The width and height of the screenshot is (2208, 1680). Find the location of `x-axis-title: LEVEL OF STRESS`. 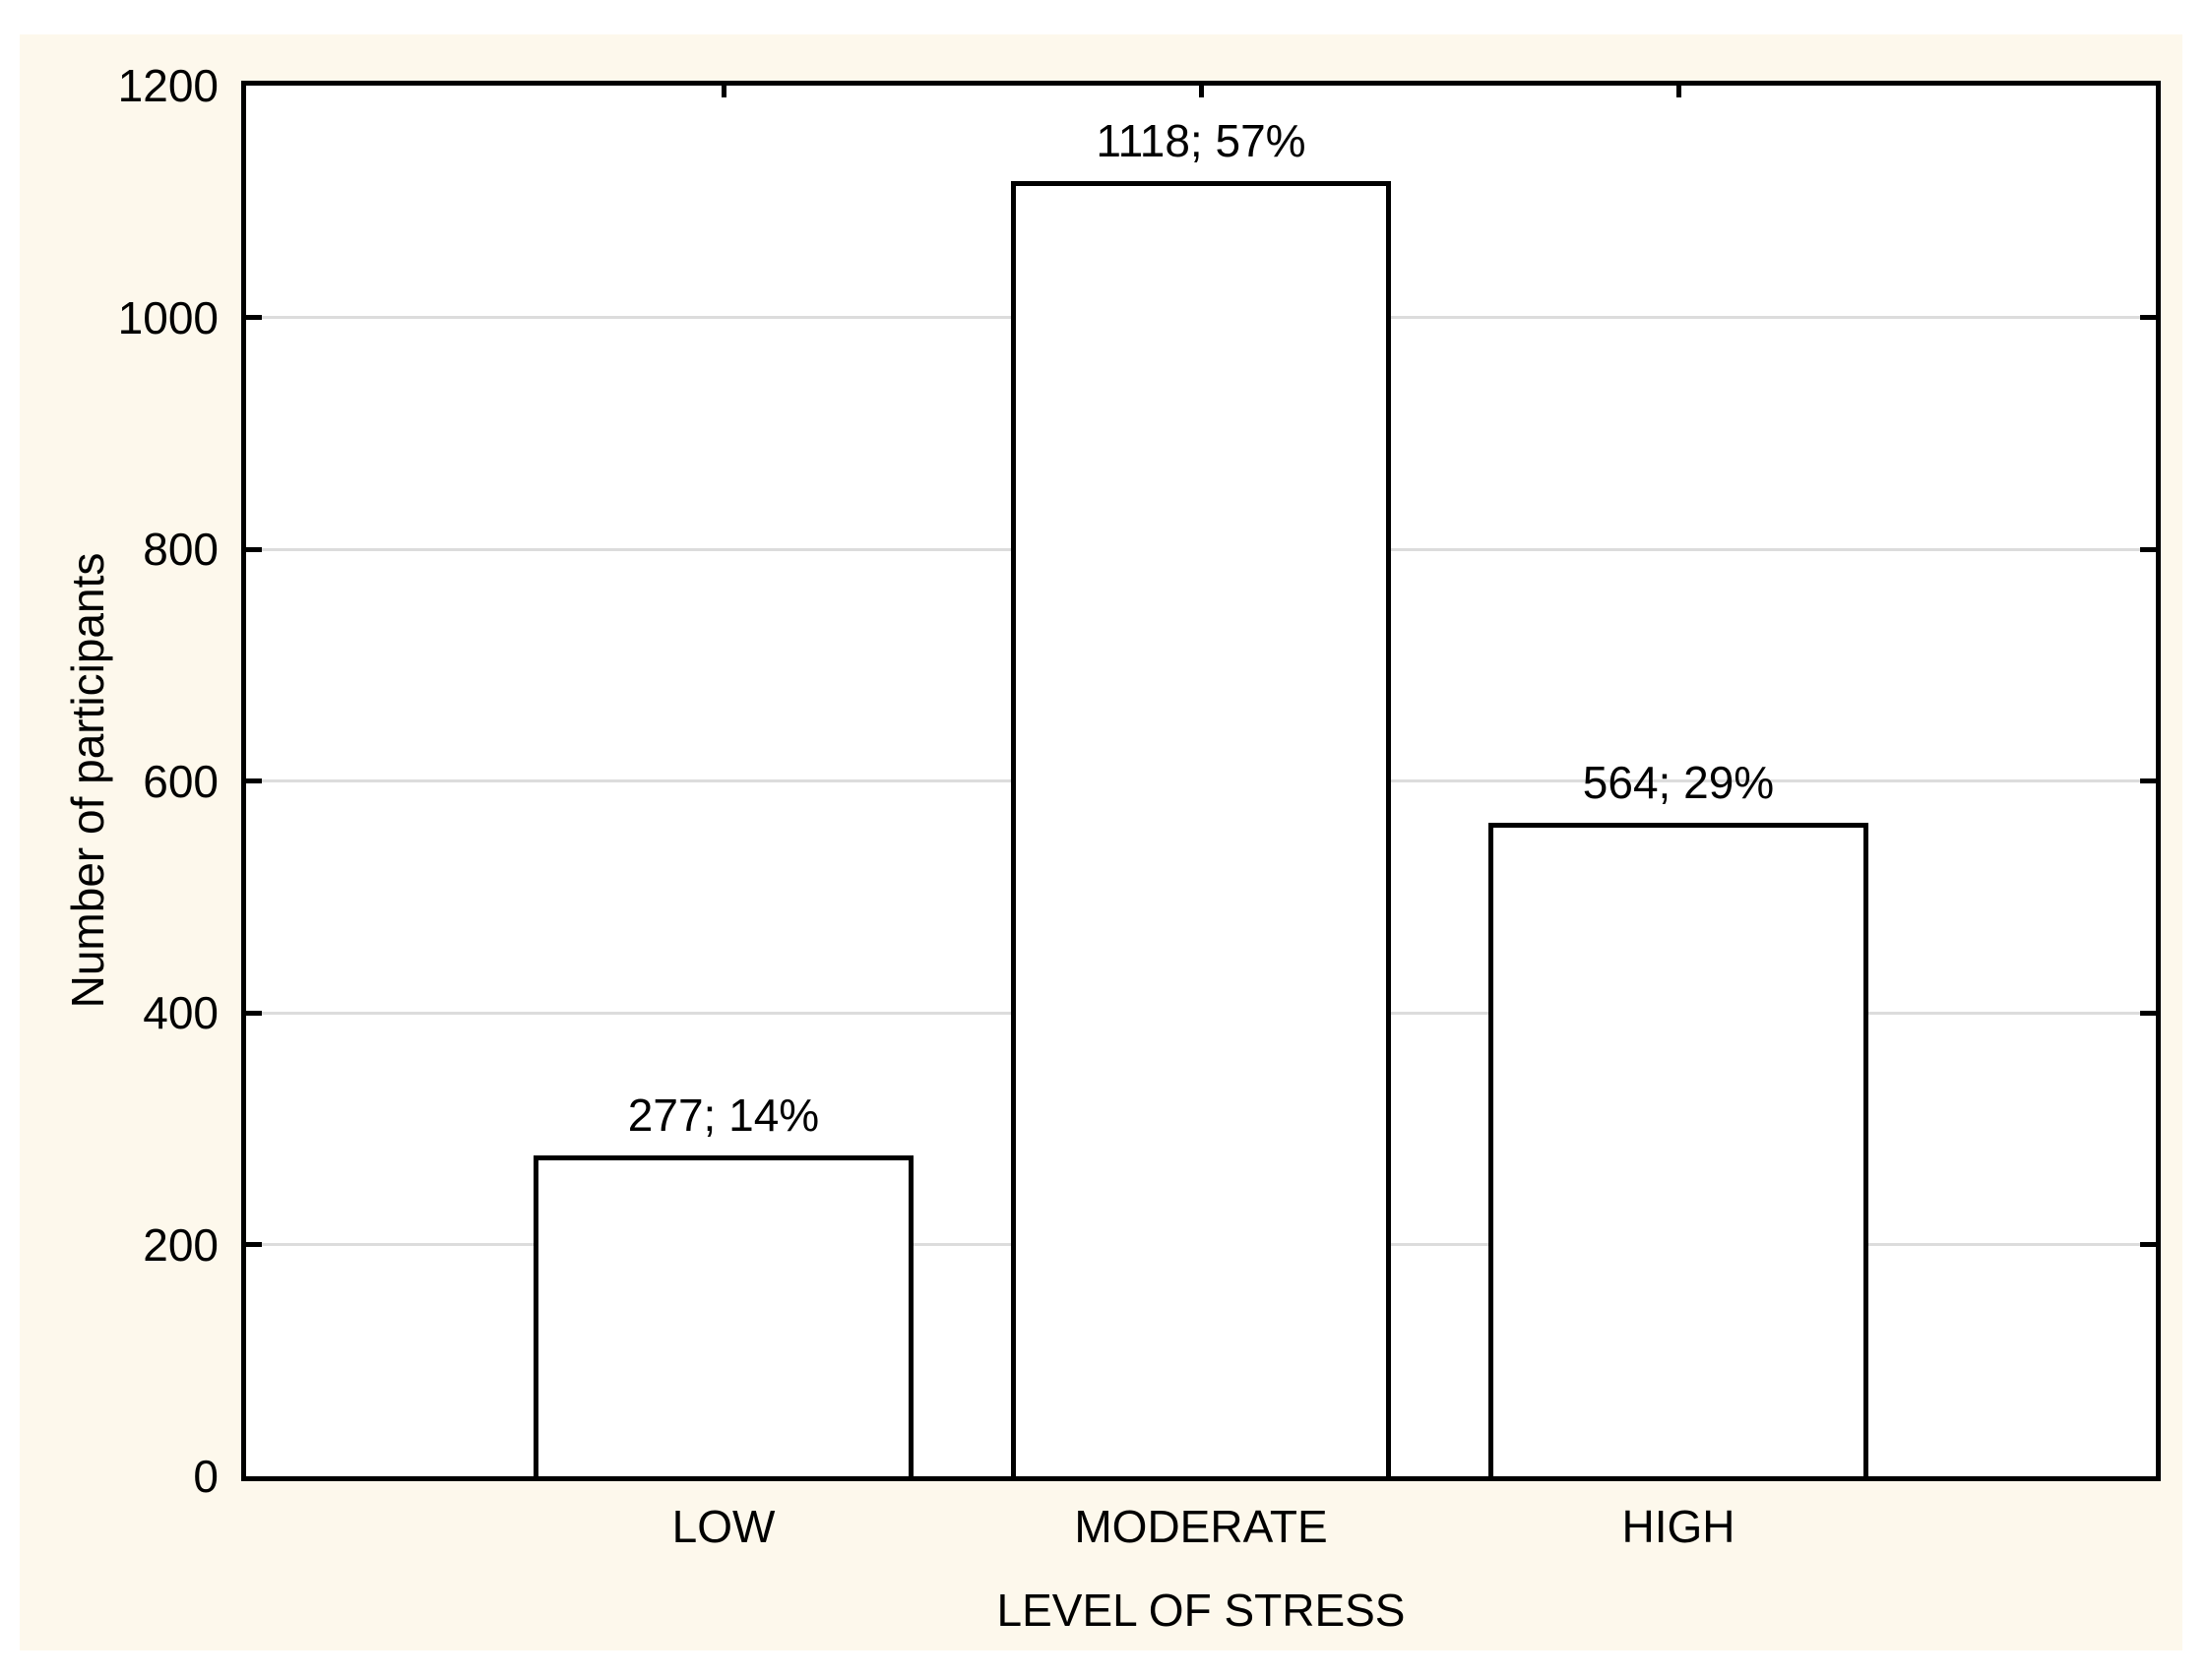

x-axis-title: LEVEL OF STRESS is located at coordinates (1201, 1610).